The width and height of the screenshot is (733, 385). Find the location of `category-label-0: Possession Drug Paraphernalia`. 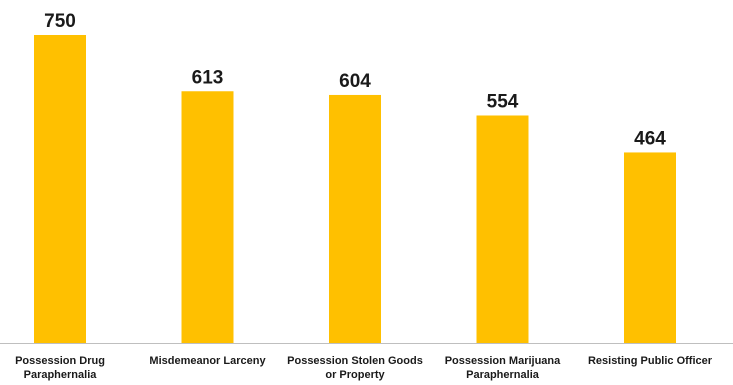

category-label-0: Possession Drug Paraphernalia is located at coordinates (60, 368).